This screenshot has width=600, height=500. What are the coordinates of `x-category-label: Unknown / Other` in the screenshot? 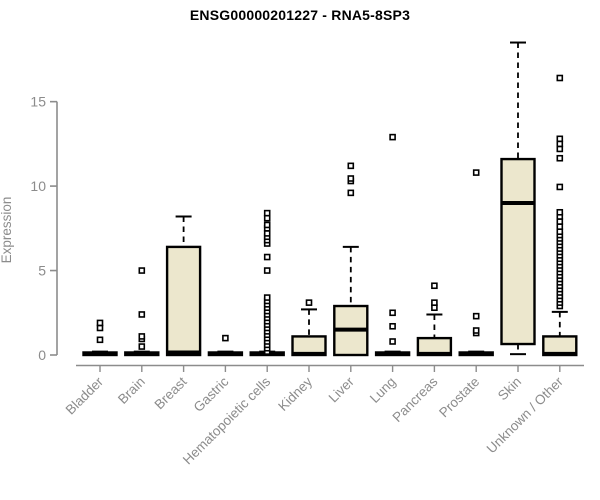 It's located at (525, 415).